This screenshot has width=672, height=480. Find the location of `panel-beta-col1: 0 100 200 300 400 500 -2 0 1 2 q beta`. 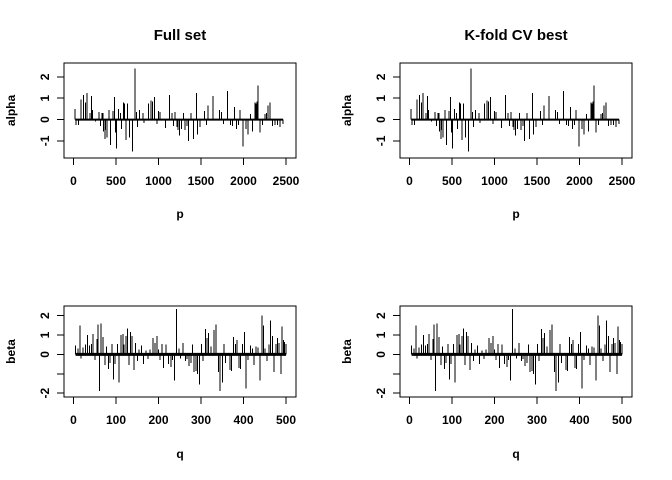

panel-beta-col1: 0 100 200 300 400 500 -2 0 1 2 q beta is located at coordinates (486, 383).